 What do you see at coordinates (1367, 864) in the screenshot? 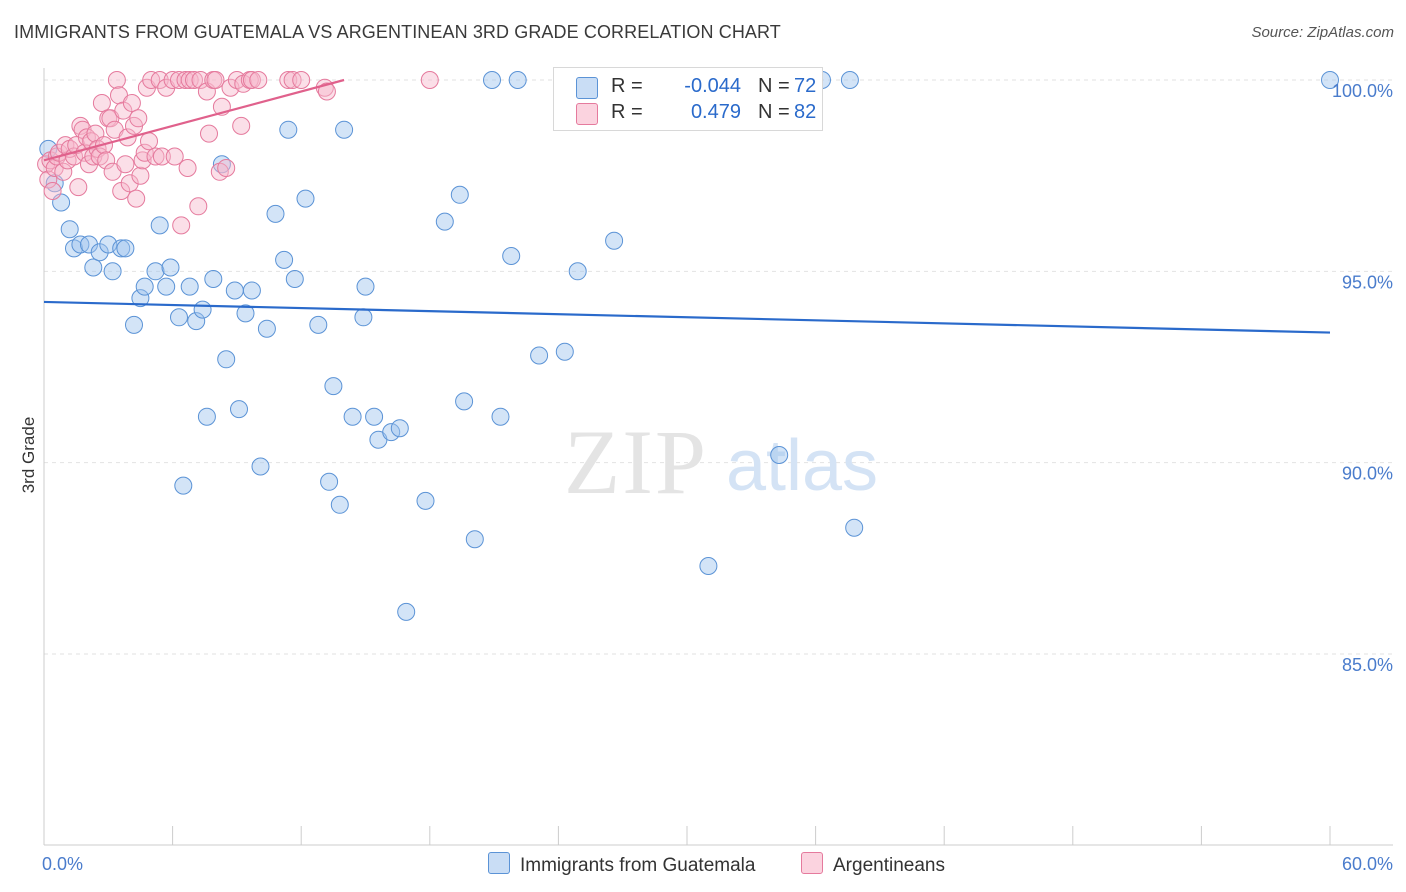
I see `x-tick-label-end: 60.0%` at bounding box center [1367, 864].